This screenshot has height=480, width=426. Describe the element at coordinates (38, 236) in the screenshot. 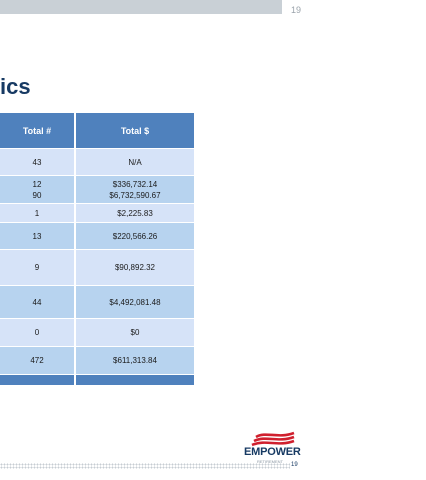

I see `count-cell: 13` at that location.